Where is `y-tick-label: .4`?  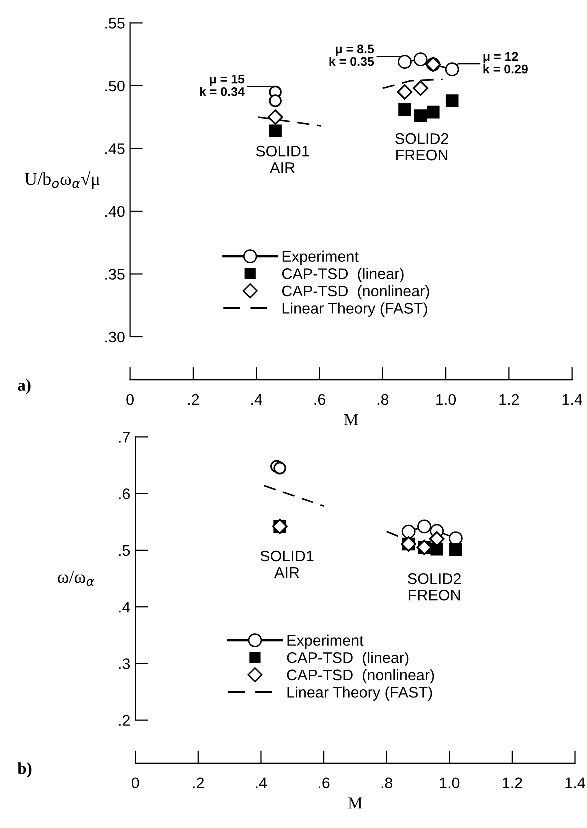 y-tick-label: .4 is located at coordinates (124, 607).